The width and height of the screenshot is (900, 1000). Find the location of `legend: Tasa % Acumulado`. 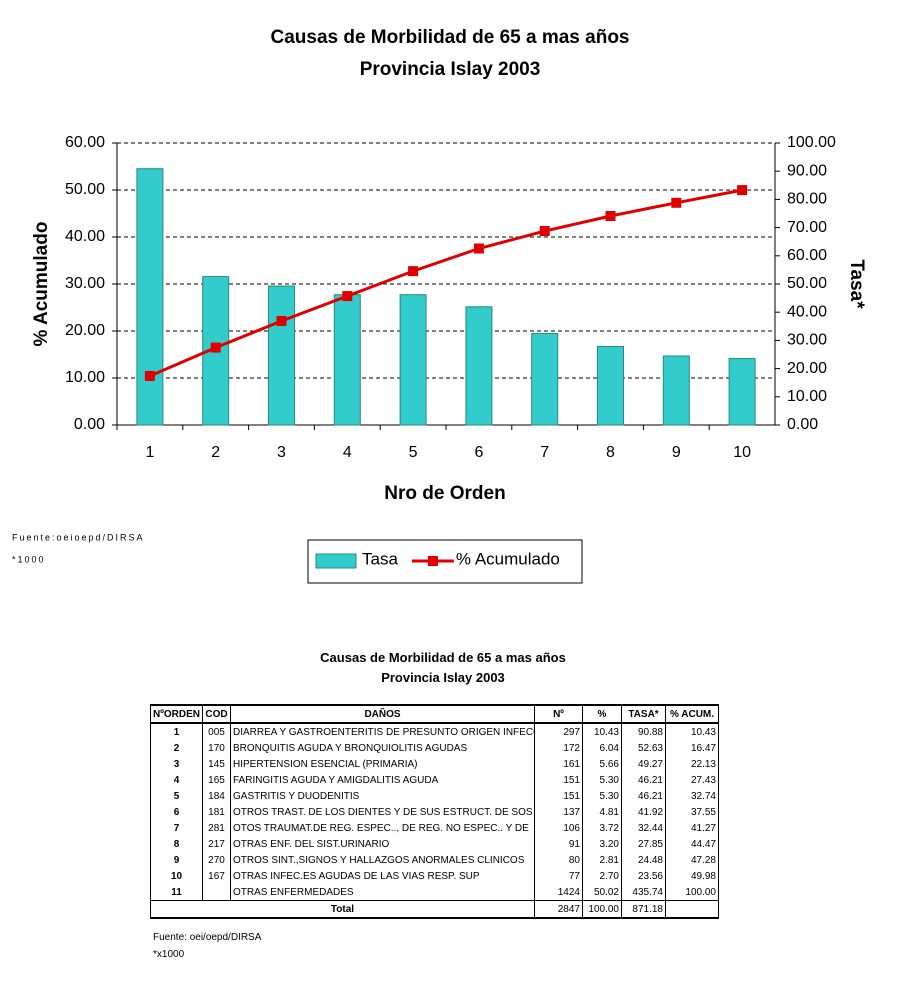

legend: Tasa % Acumulado is located at coordinates (437, 559).